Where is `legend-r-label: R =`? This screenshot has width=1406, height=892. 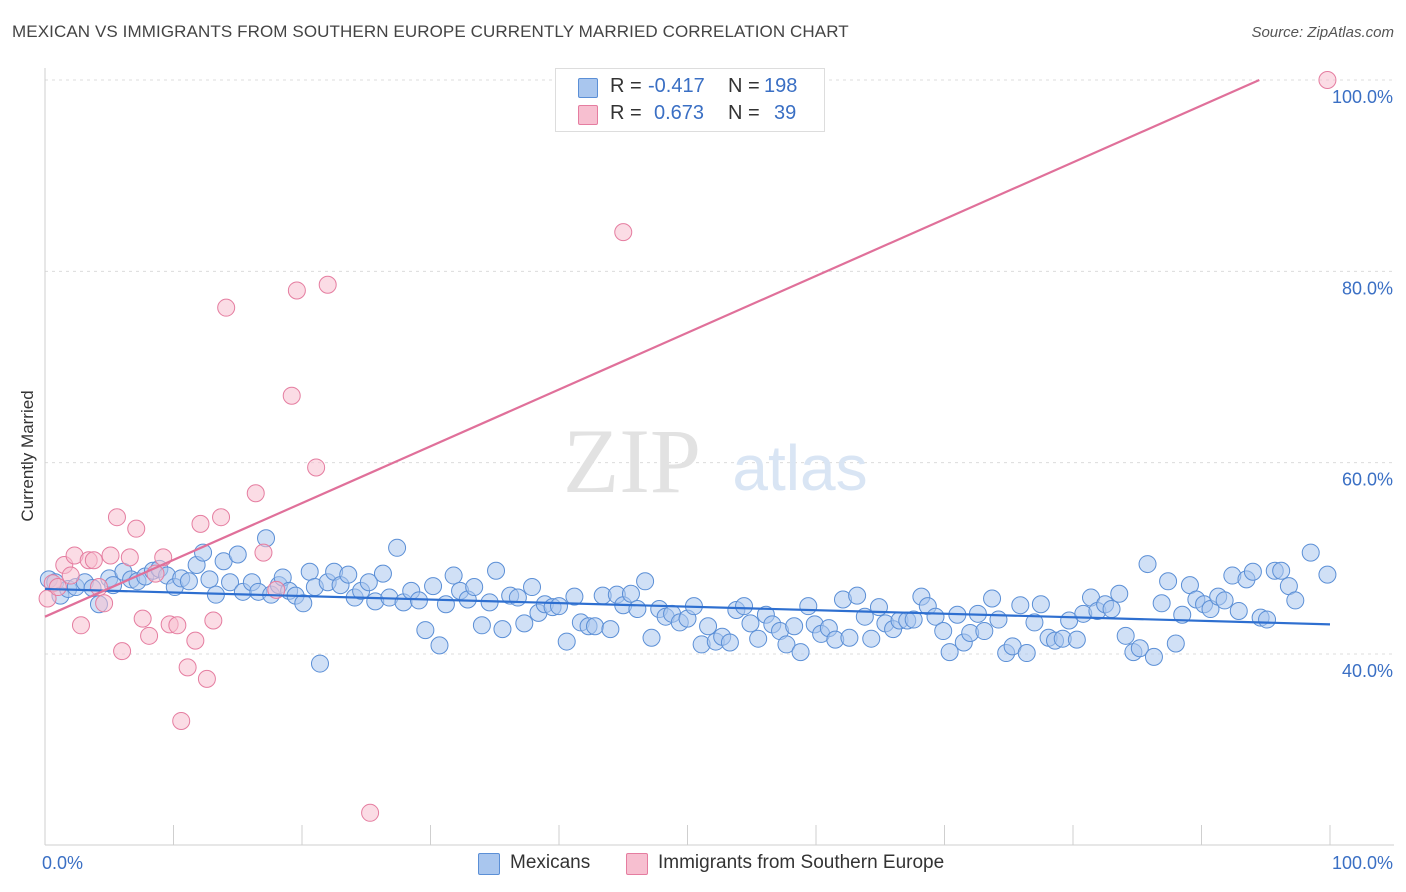 legend-r-label: R = is located at coordinates (626, 113).